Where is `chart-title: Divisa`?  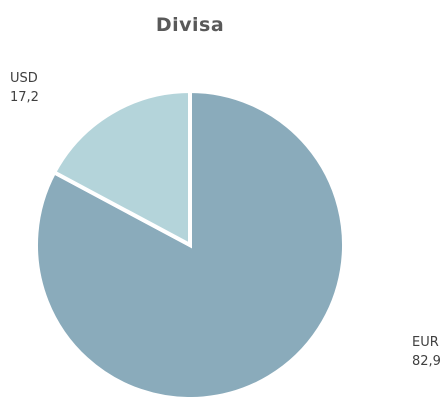
chart-title: Divisa is located at coordinates (190, 25).